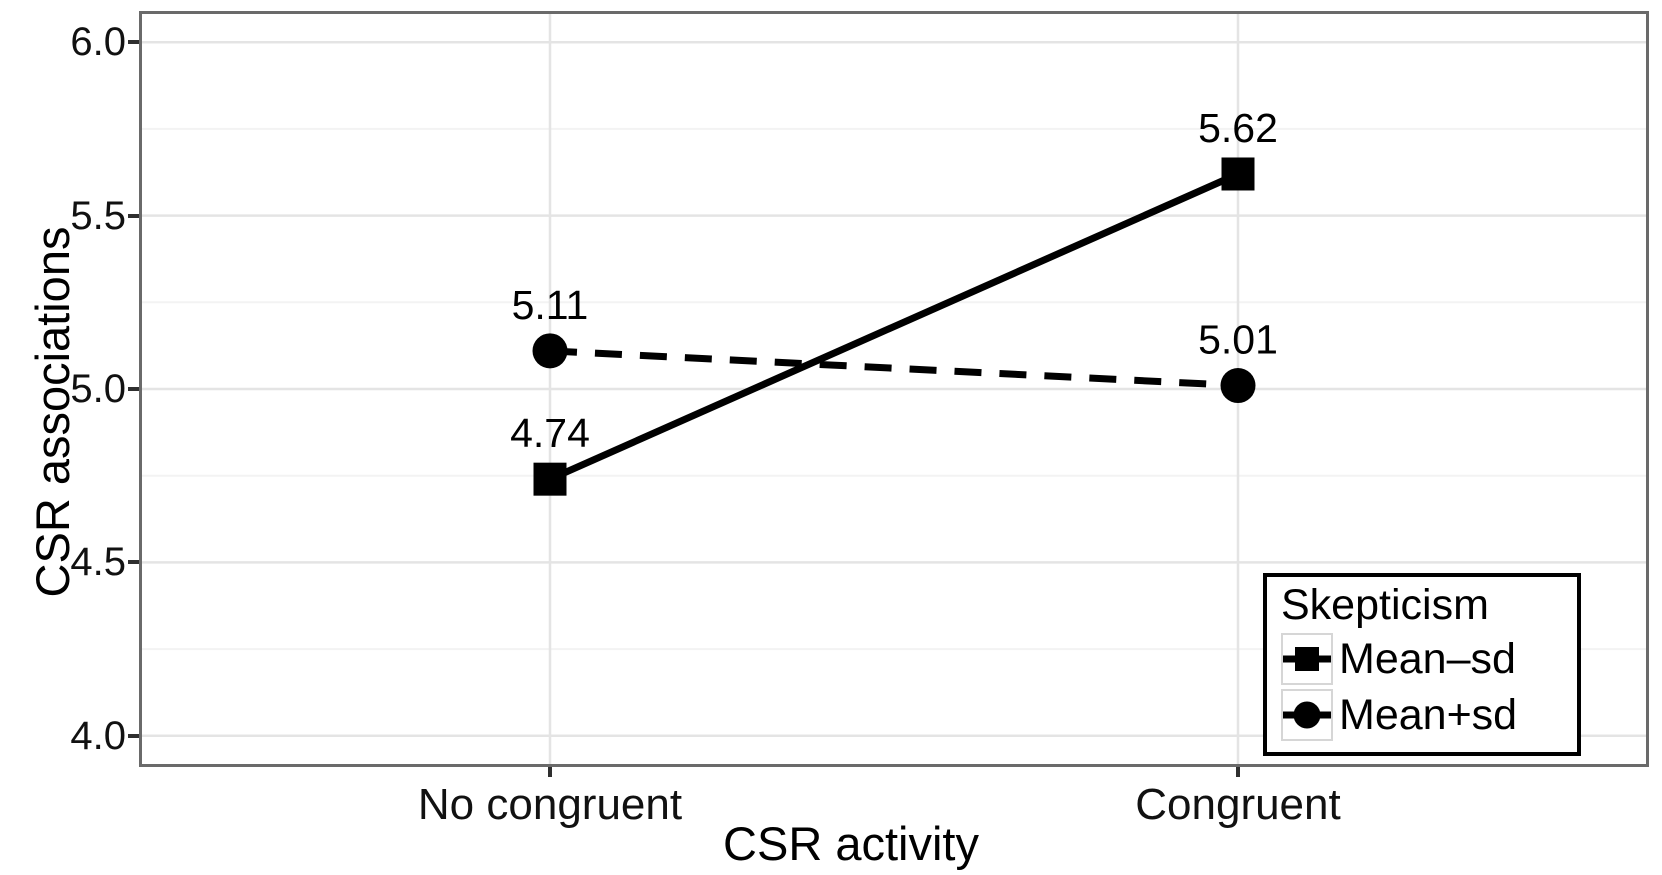 The height and width of the screenshot is (875, 1662). I want to click on y-tick-label: 5.0, so click(98, 389).